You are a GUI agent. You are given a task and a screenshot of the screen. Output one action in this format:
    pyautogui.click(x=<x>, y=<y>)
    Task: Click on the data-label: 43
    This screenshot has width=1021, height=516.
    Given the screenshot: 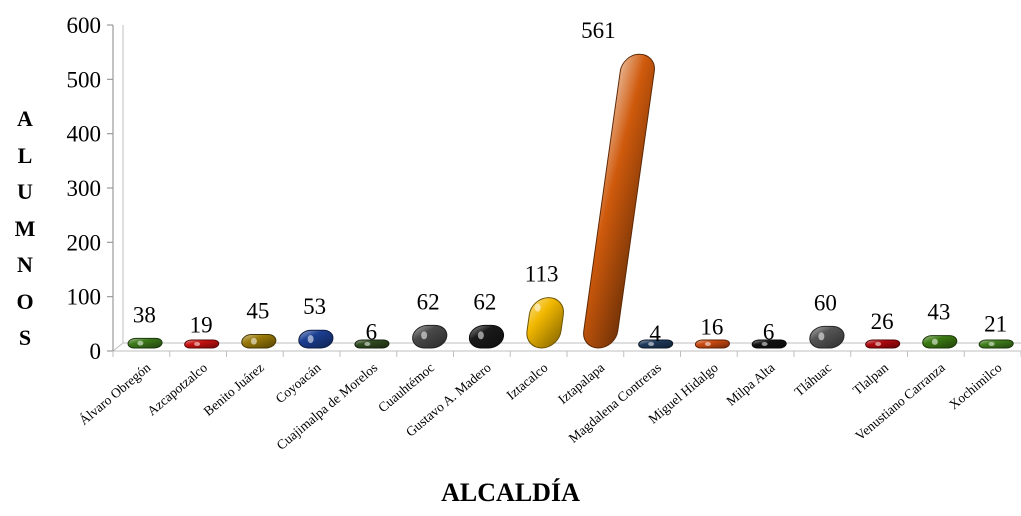 What is the action you would take?
    pyautogui.click(x=938, y=312)
    